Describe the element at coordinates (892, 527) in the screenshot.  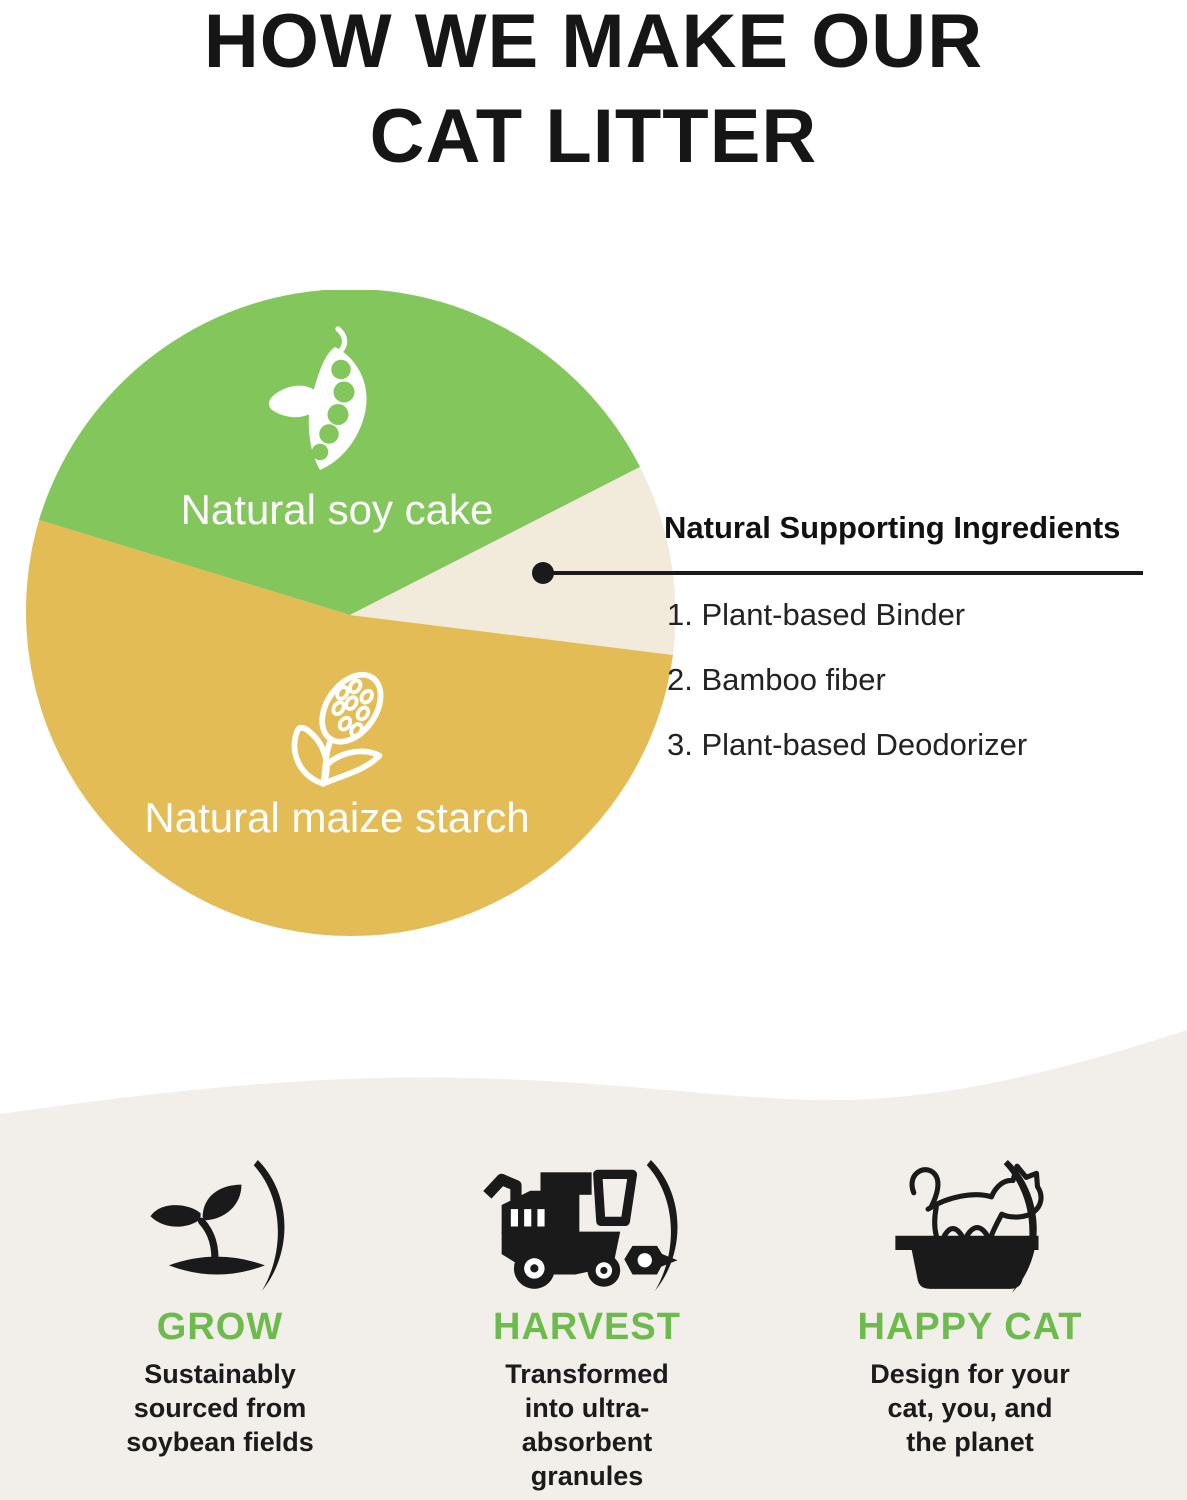
I see `callout-heading: Natural Supporting Ingredients` at that location.